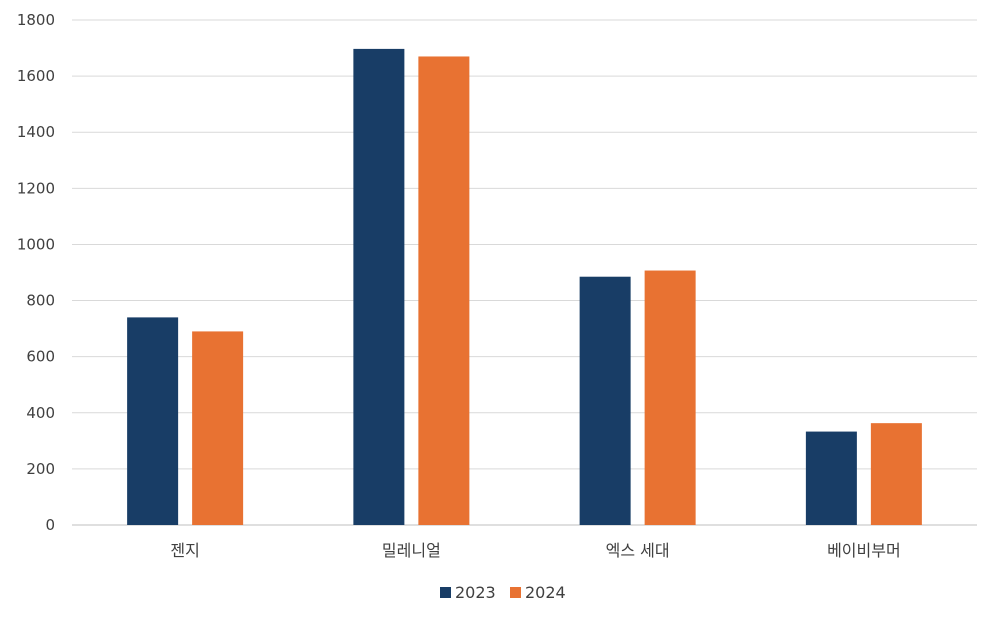 The width and height of the screenshot is (1000, 623). Describe the element at coordinates (40, 301) in the screenshot. I see `y-tick-label: 800` at that location.